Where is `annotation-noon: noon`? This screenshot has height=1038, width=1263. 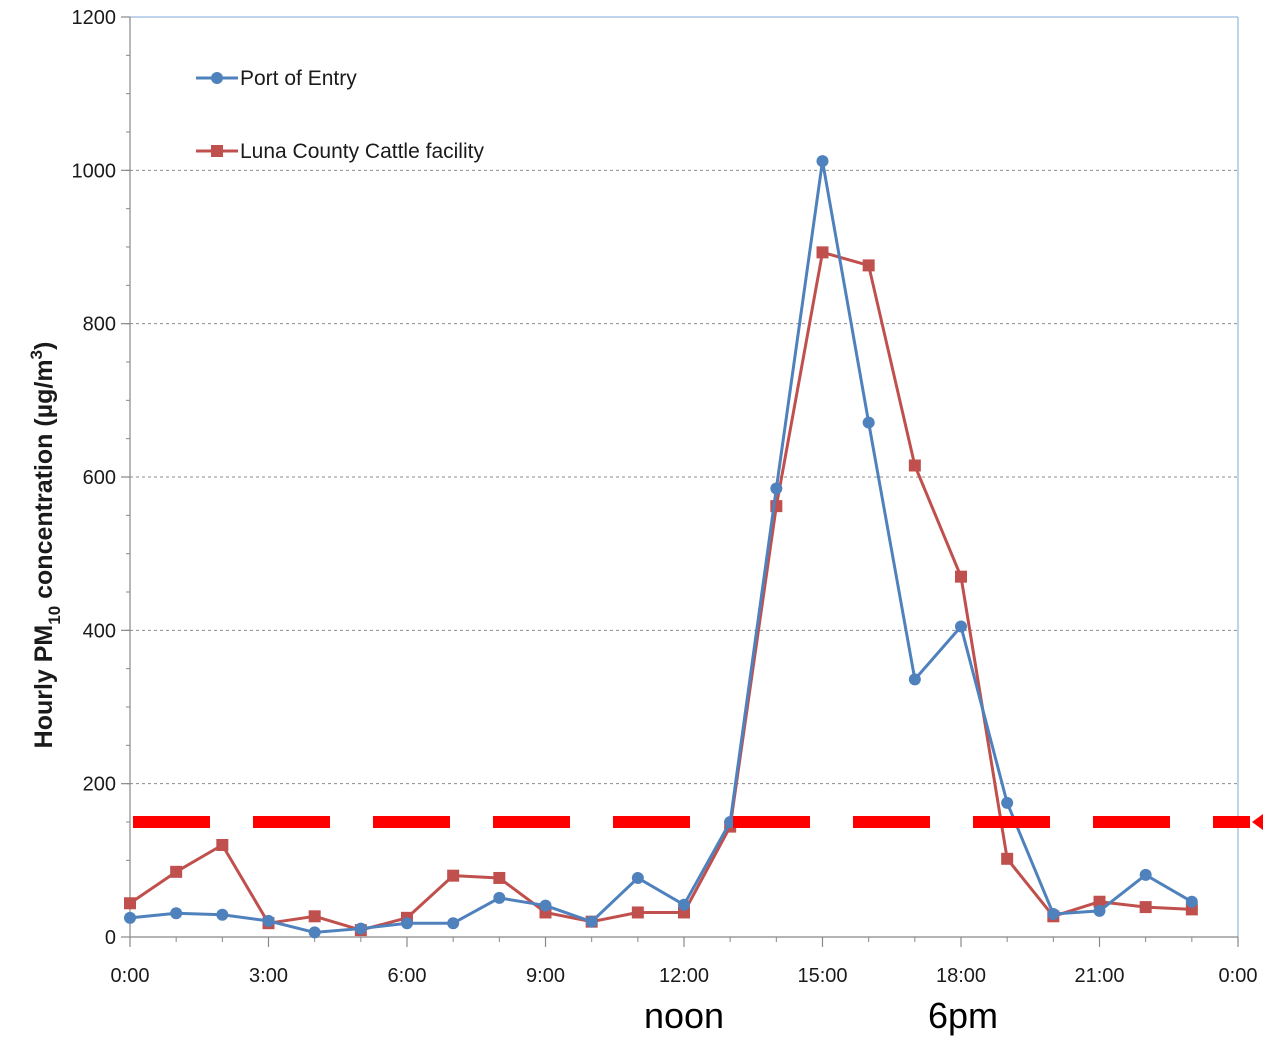 annotation-noon: noon is located at coordinates (684, 1015).